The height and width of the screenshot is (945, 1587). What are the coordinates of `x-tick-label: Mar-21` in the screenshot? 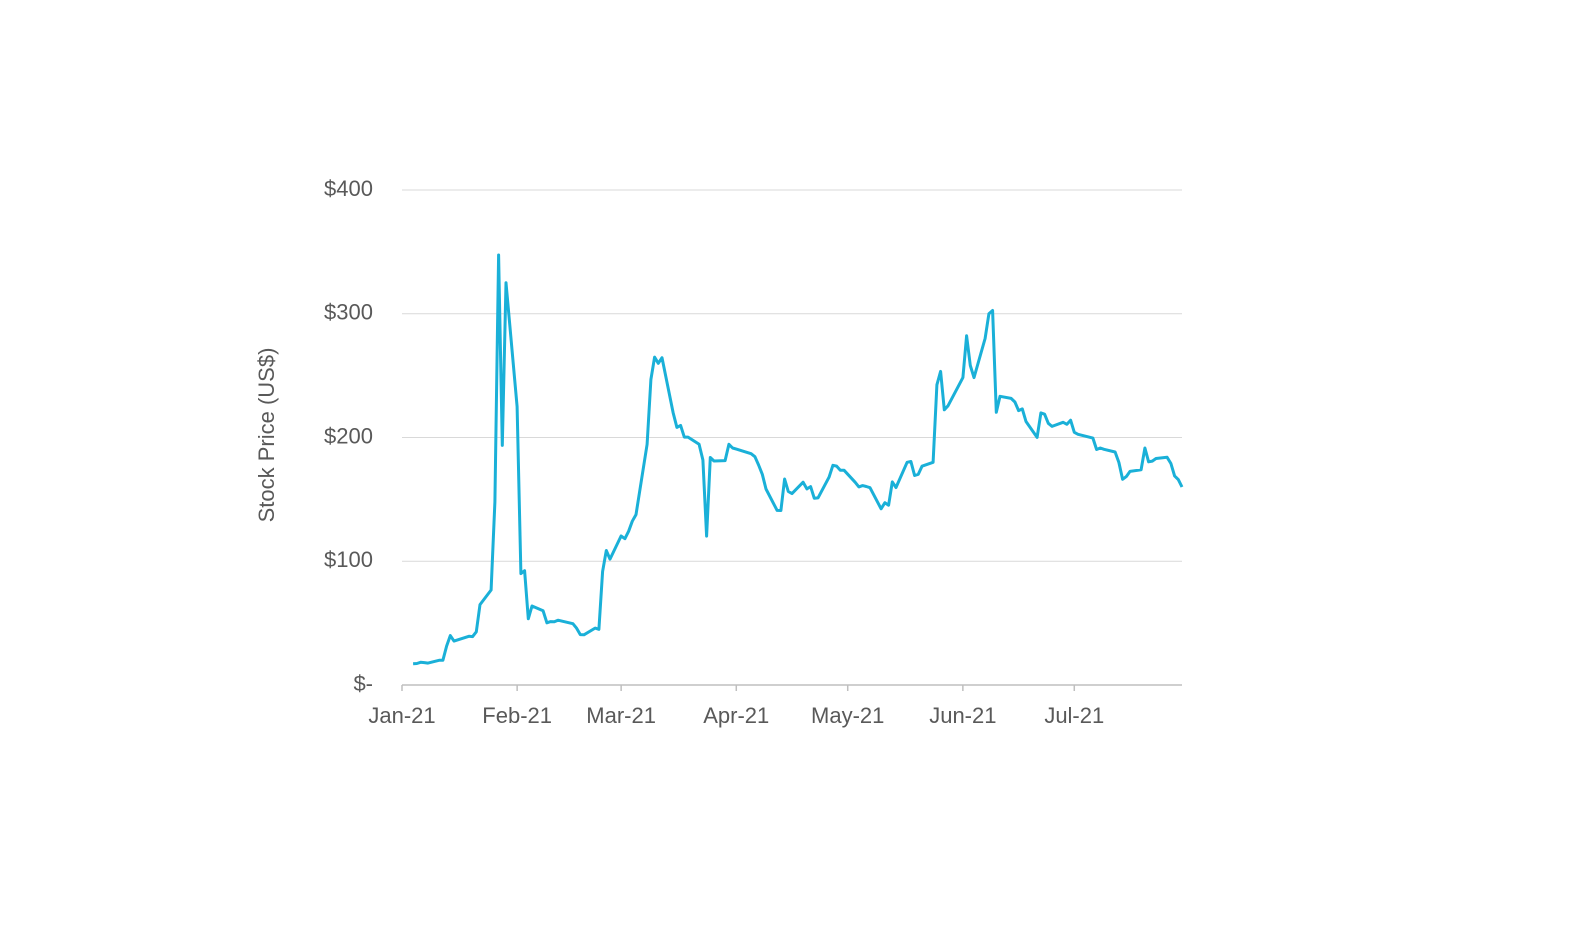 It's located at (621, 715).